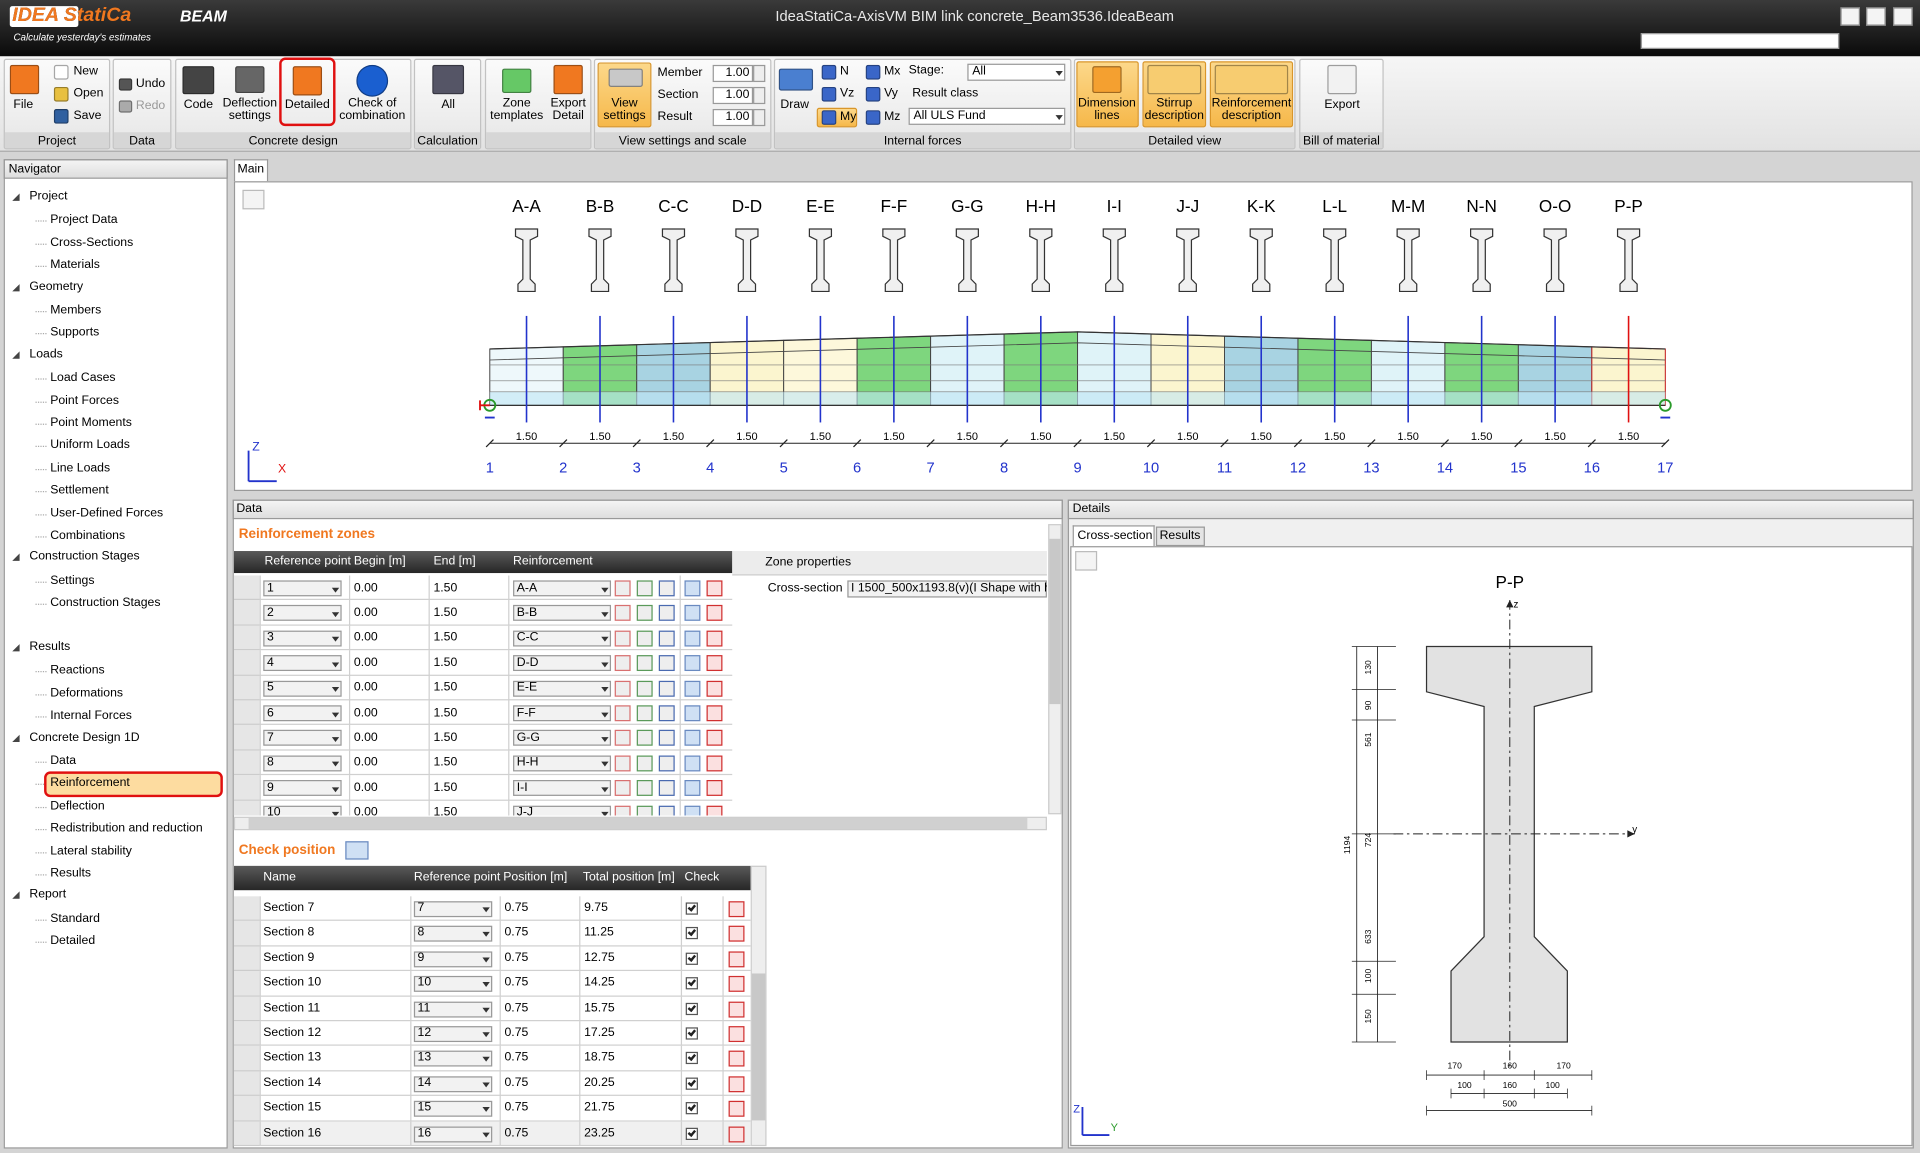  What do you see at coordinates (1876, 16) in the screenshot?
I see `maximize-button` at bounding box center [1876, 16].